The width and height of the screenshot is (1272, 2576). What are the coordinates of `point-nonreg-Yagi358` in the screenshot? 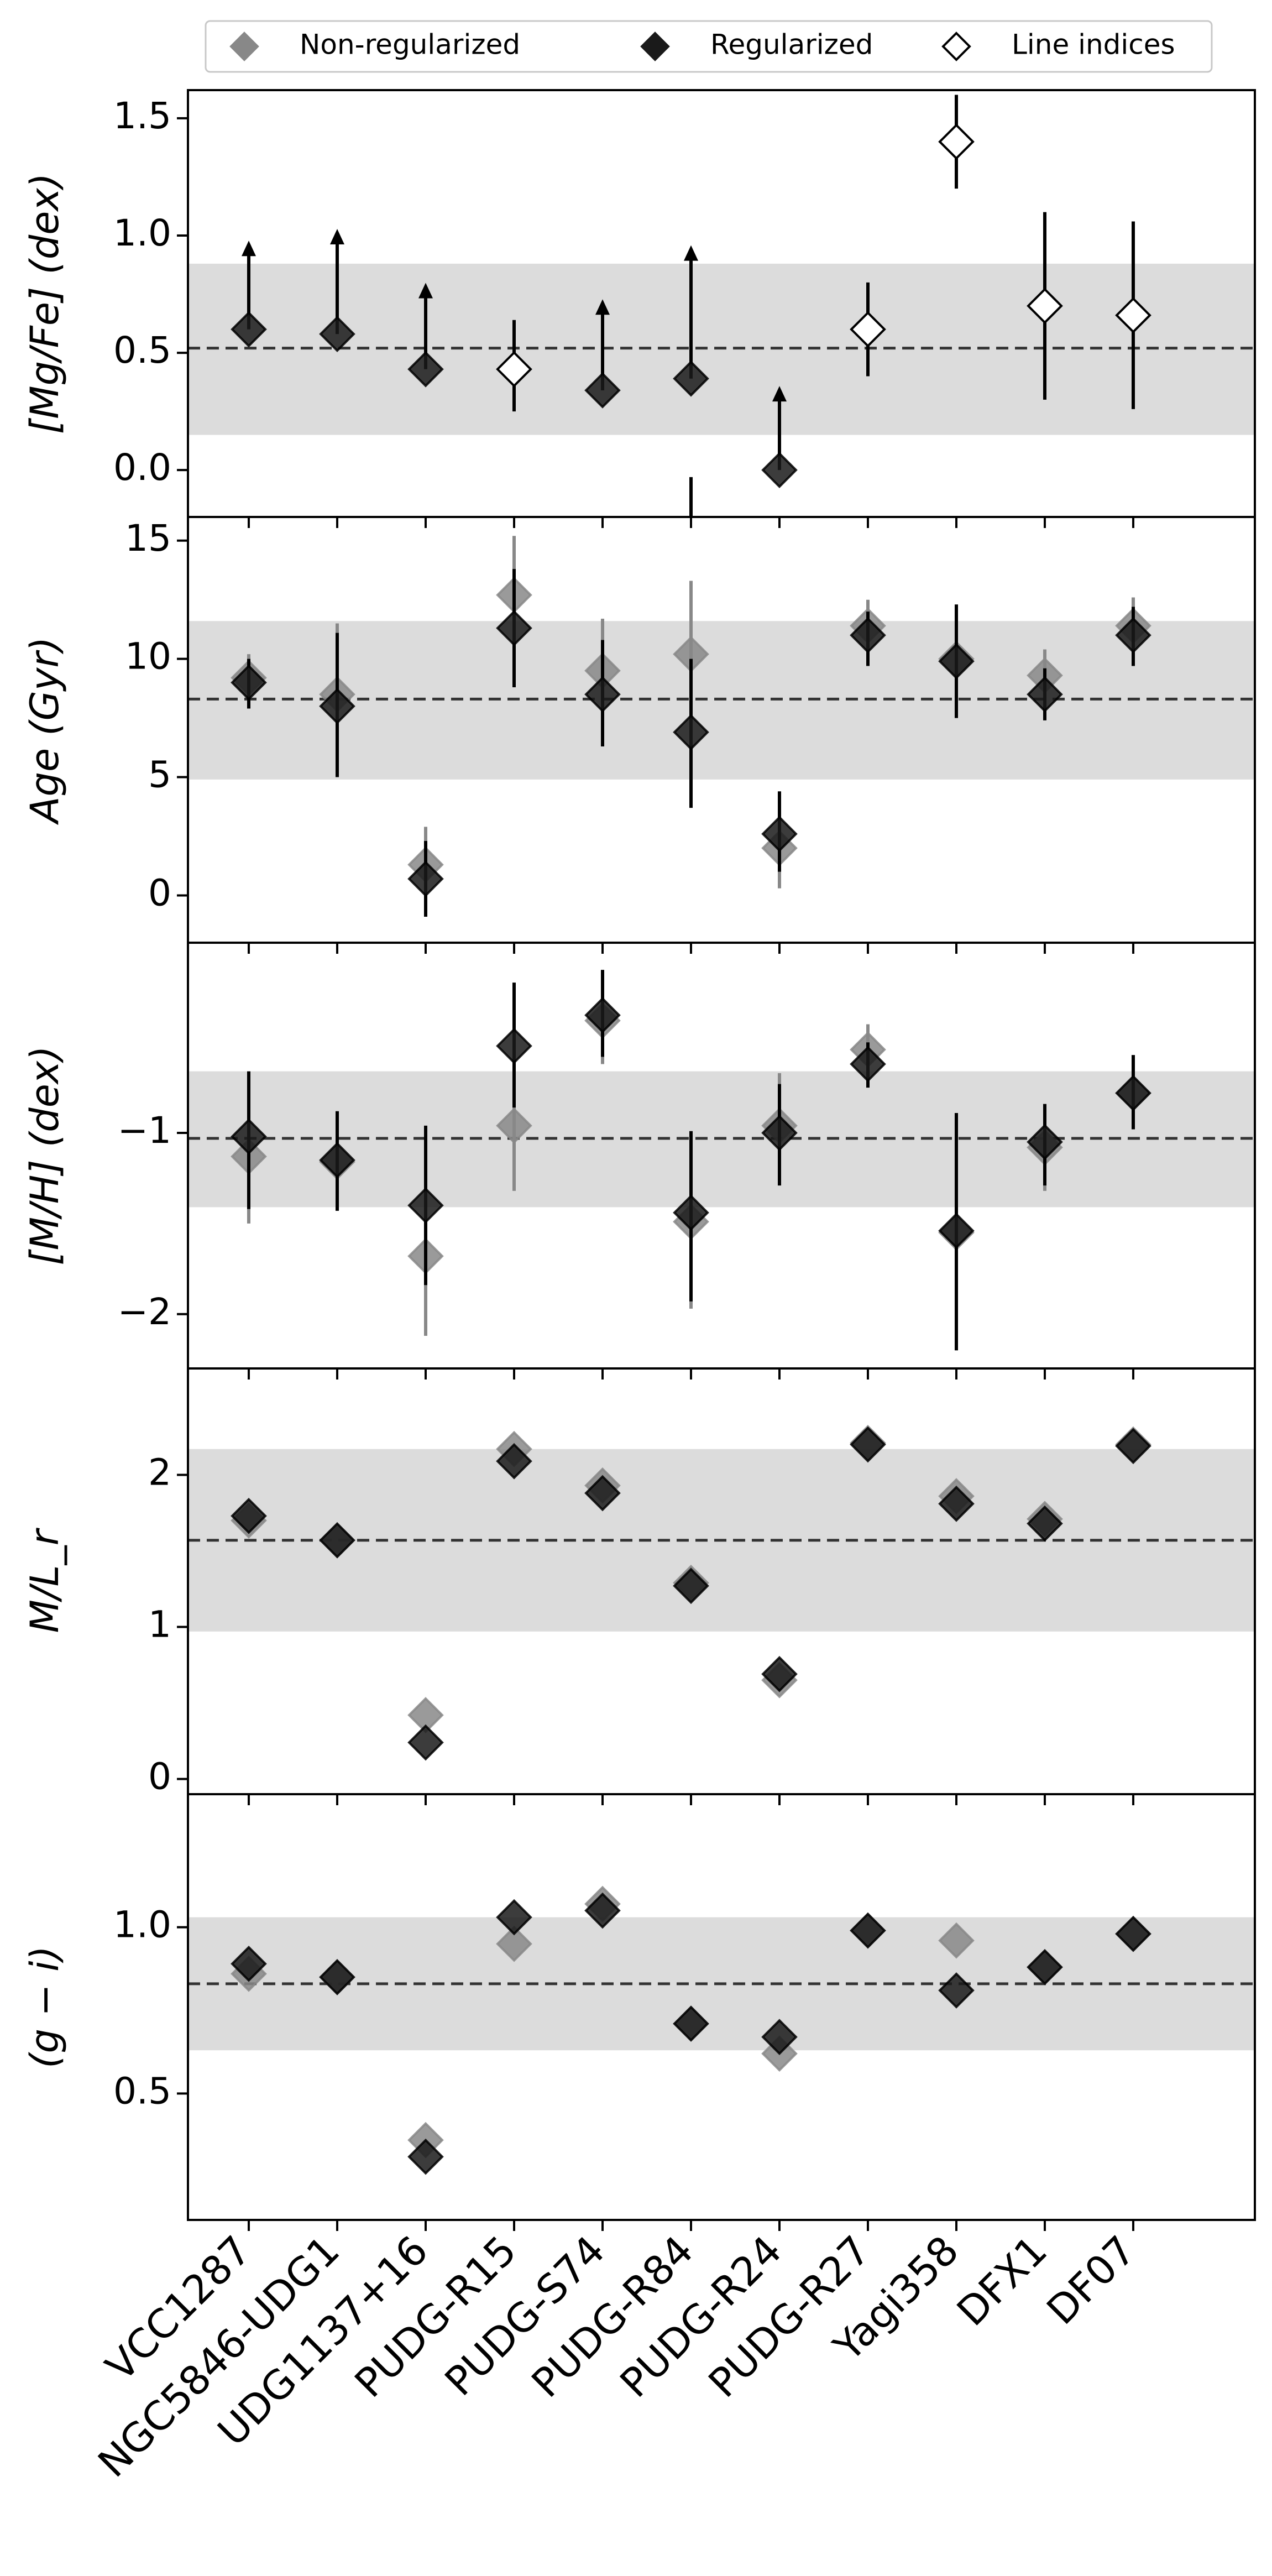 It's located at (956, 1940).